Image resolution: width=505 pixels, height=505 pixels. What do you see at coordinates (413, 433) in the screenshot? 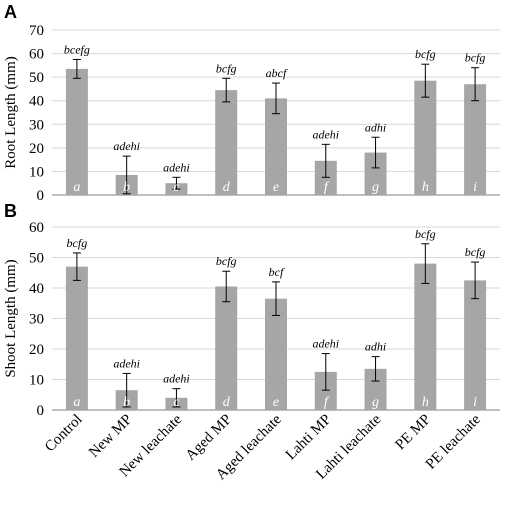
I see `x-tick-label: PE MP` at bounding box center [413, 433].